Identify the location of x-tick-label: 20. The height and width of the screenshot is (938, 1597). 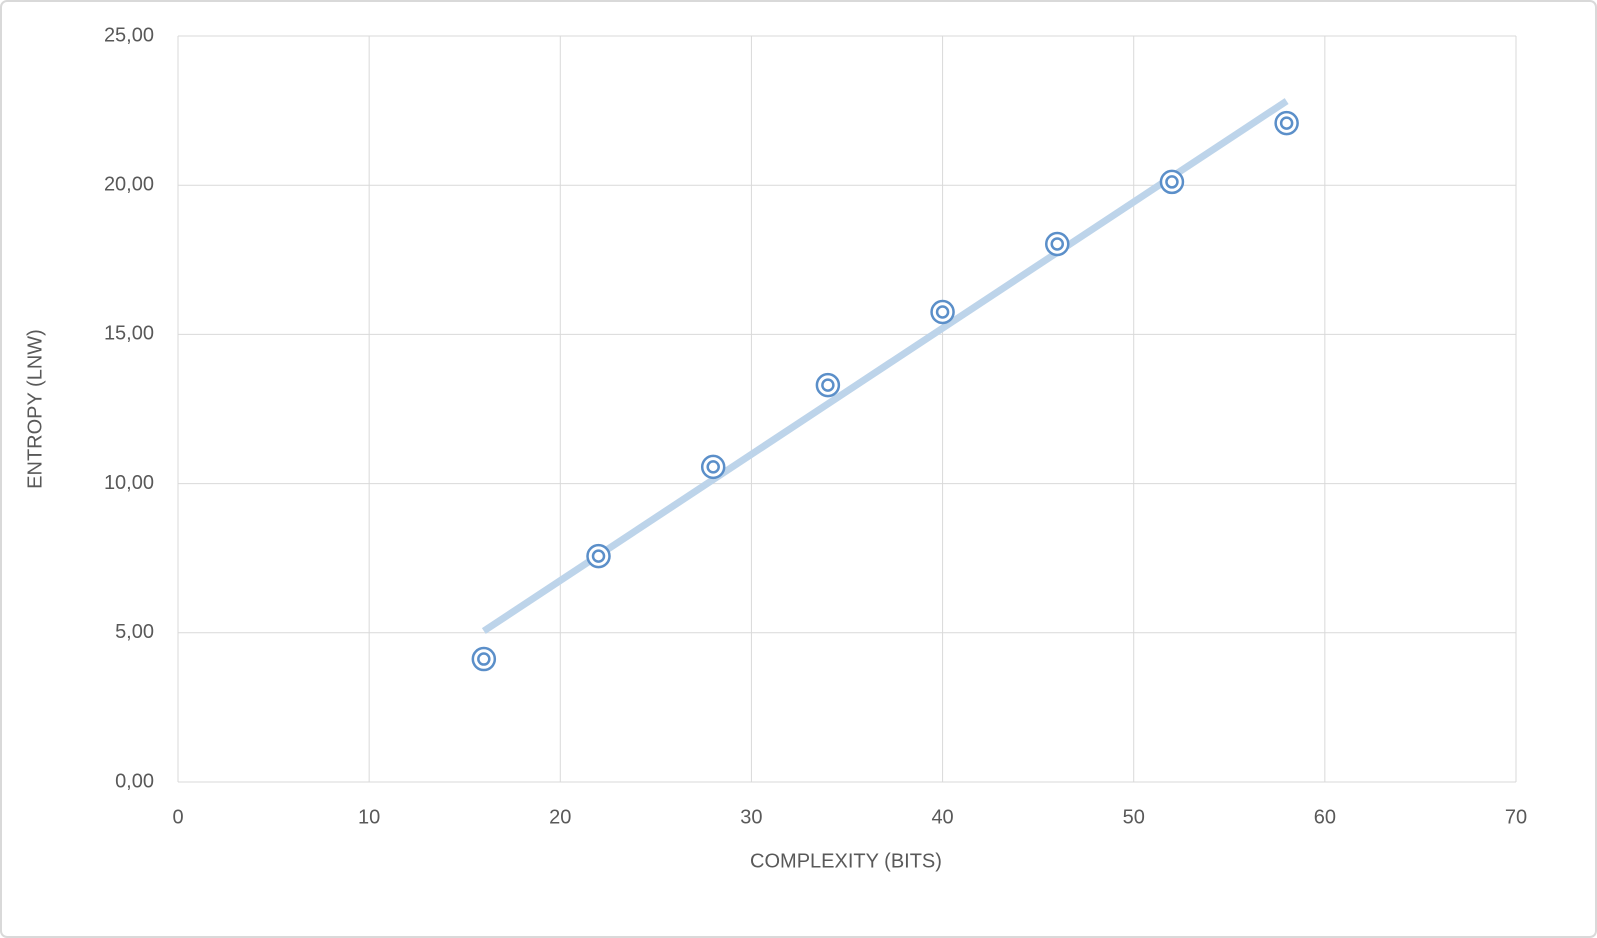
(560, 817).